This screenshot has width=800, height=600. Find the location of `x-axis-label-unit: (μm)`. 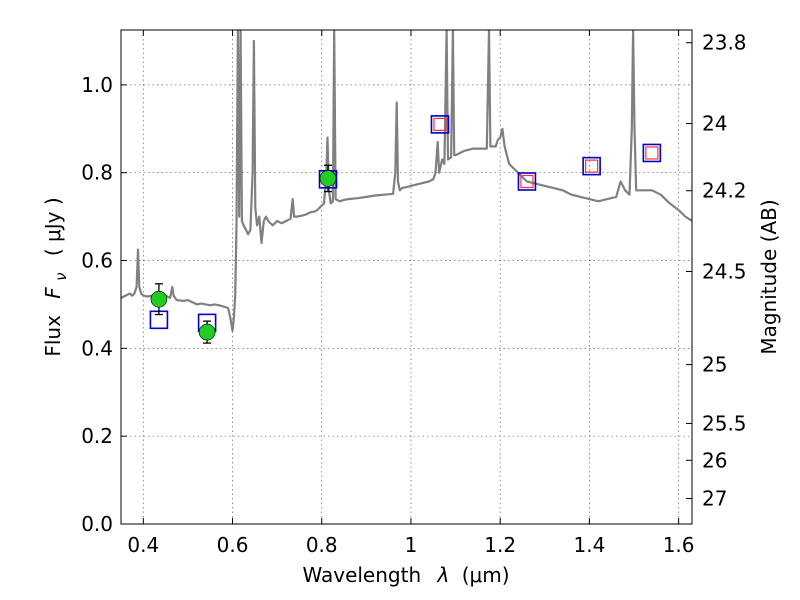

x-axis-label-unit: (μm) is located at coordinates (486, 575).